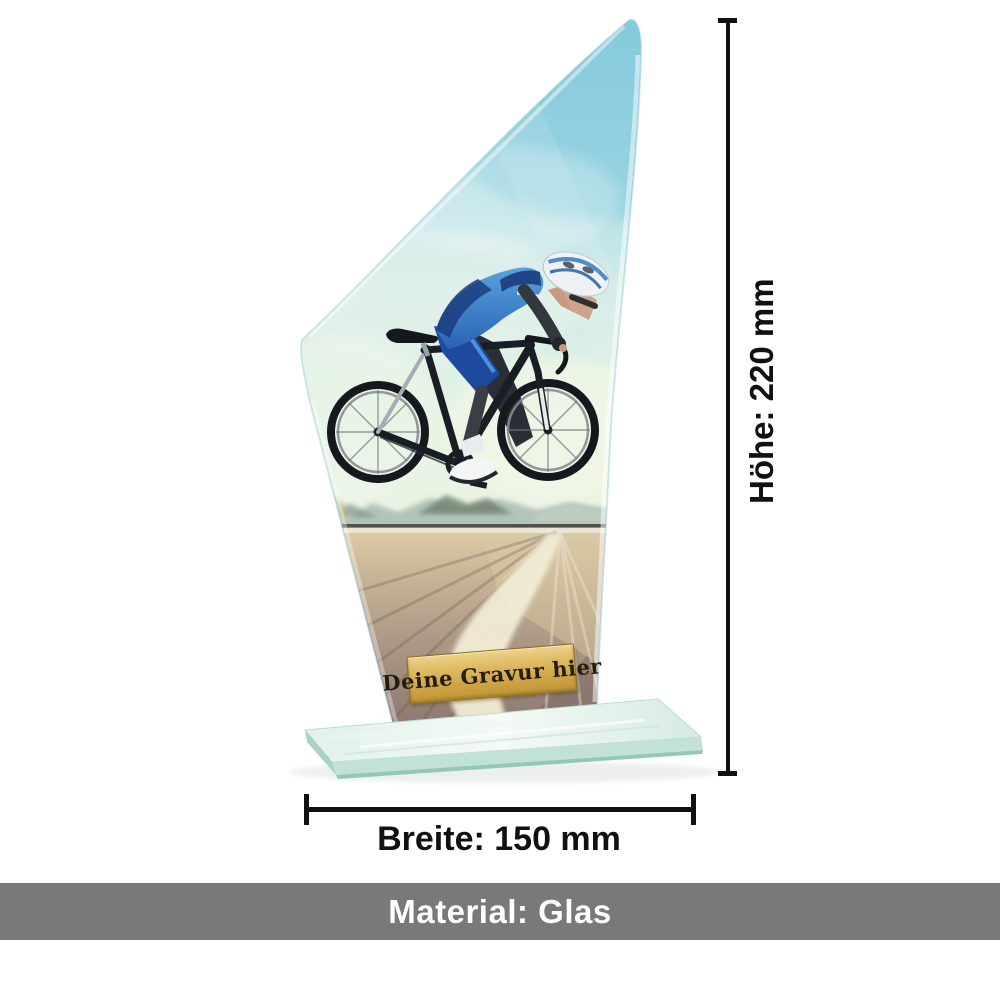 This screenshot has height=1000, width=1000. I want to click on cyclist, so click(468, 370).